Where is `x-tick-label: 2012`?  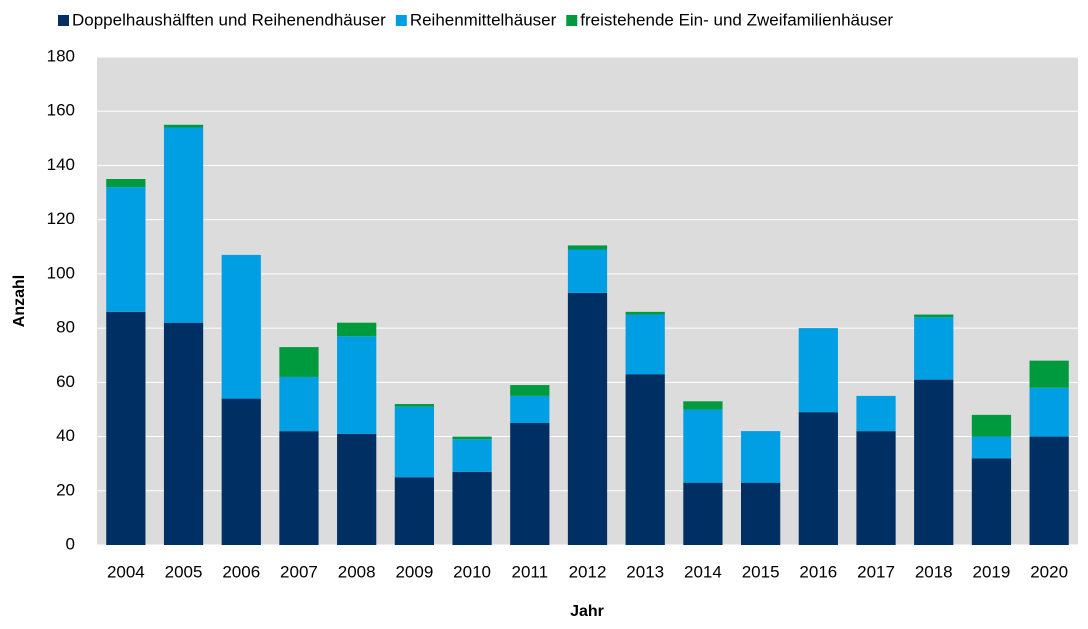
x-tick-label: 2012 is located at coordinates (588, 571).